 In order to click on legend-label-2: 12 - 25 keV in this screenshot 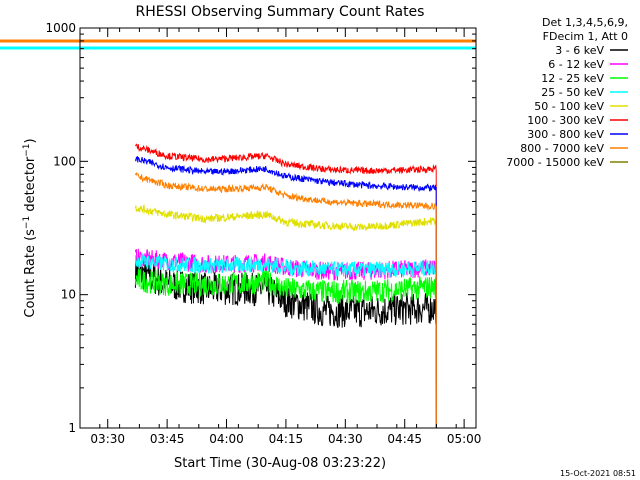, I will do `click(572, 78)`.